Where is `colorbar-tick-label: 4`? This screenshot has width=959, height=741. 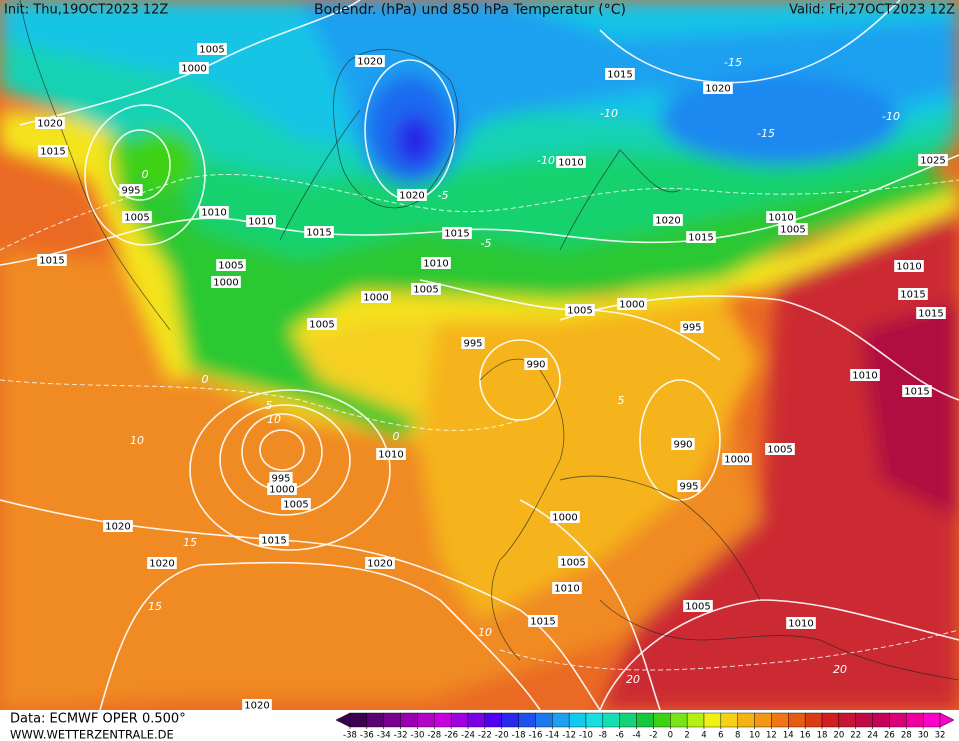
colorbar-tick-label: 4 is located at coordinates (703, 736).